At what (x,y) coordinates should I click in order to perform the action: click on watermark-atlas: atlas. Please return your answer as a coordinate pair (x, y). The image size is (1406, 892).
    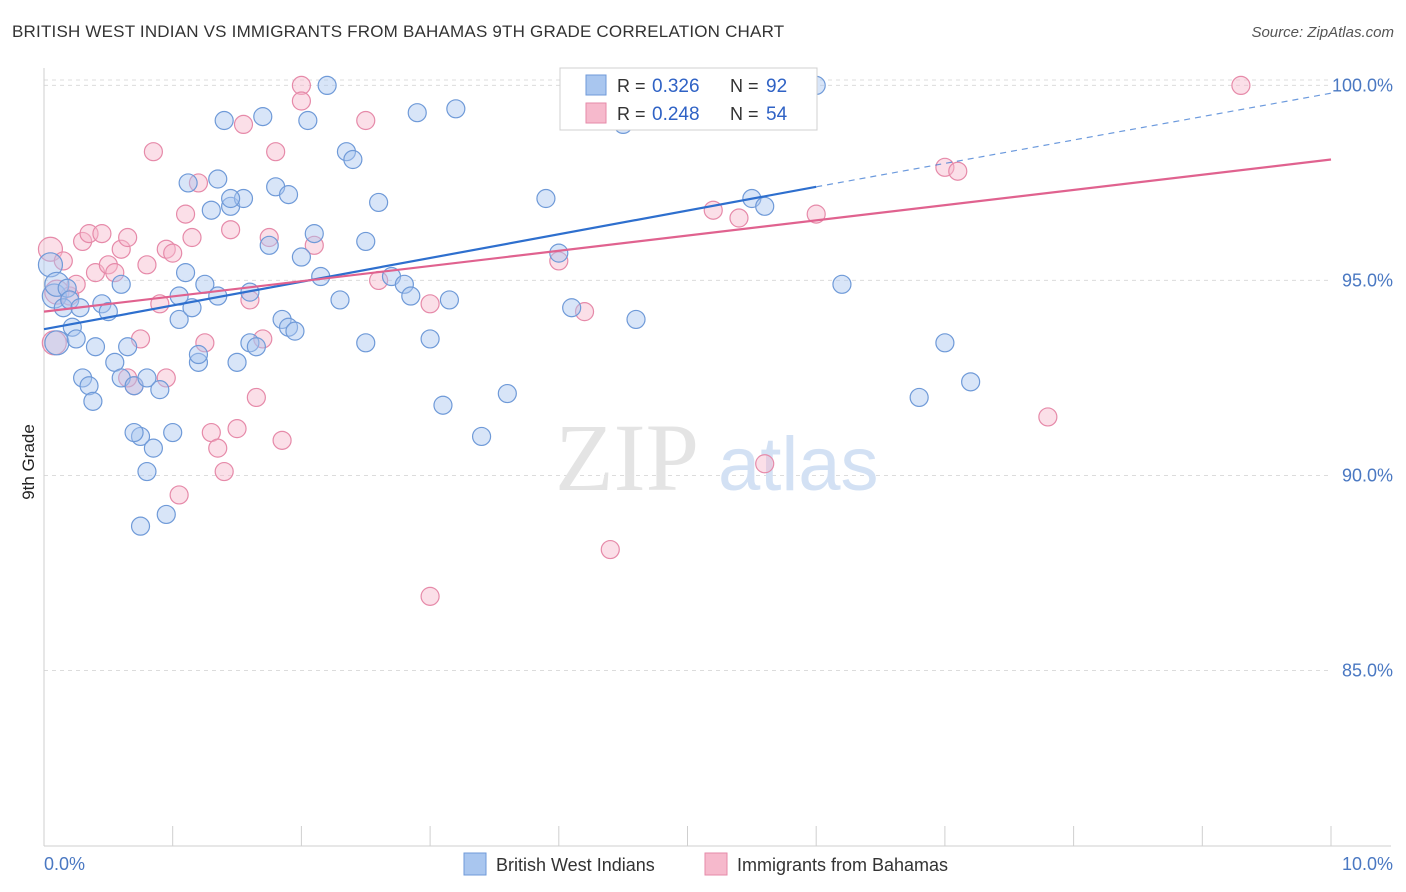
    Looking at the image, I should click on (798, 464).